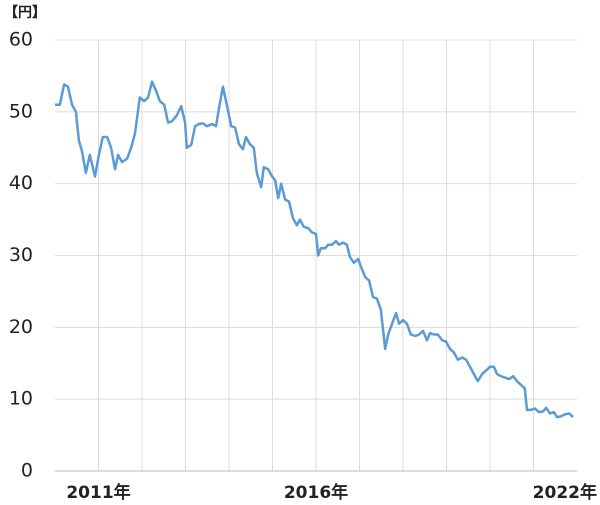 The height and width of the screenshot is (505, 600). Describe the element at coordinates (565, 492) in the screenshot. I see `x-tick-label: 2022年` at that location.